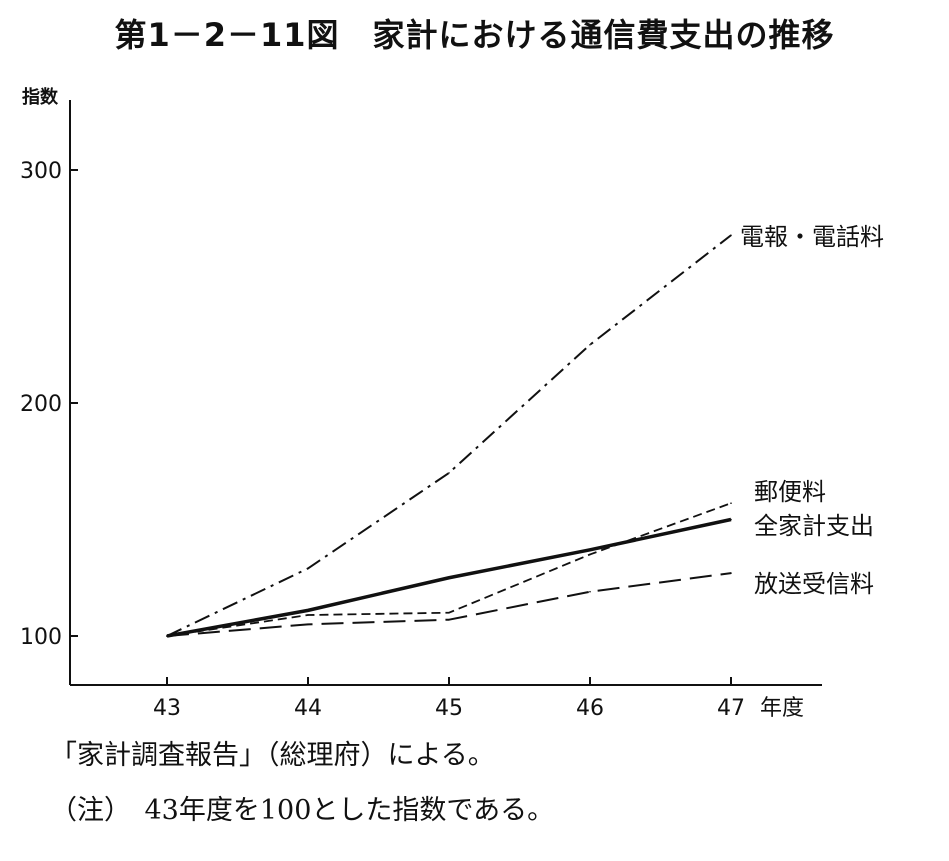 The height and width of the screenshot is (861, 949). Describe the element at coordinates (731, 708) in the screenshot. I see `x-tick-label: 47` at that location.